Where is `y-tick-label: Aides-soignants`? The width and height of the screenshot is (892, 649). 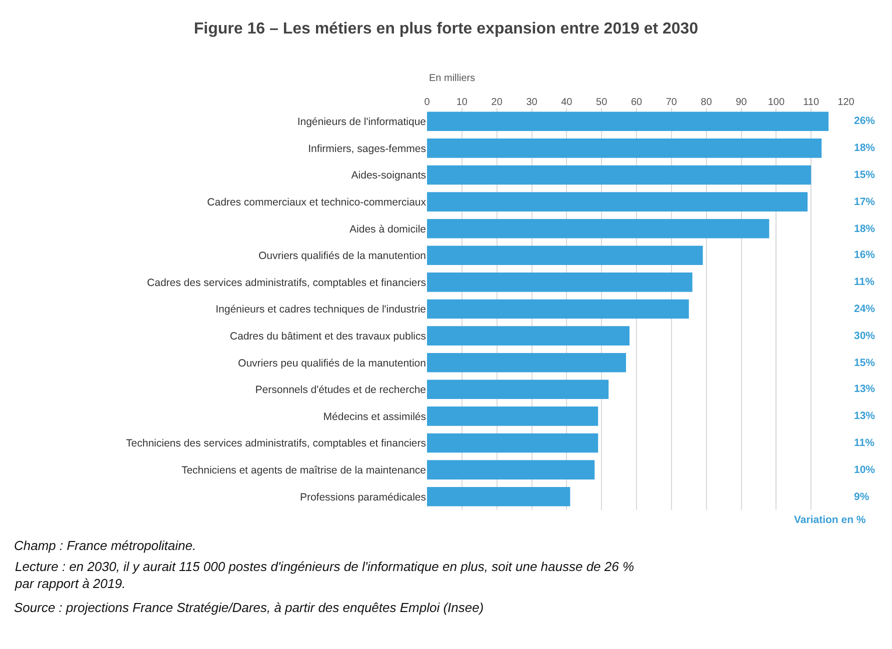 y-tick-label: Aides-soignants is located at coordinates (388, 176).